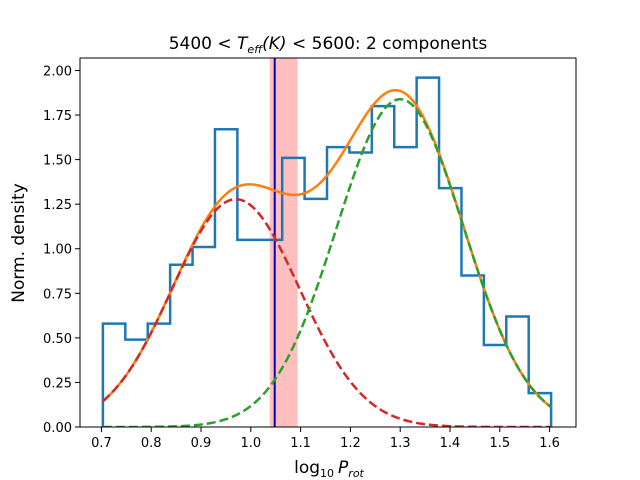 The height and width of the screenshot is (480, 640). I want to click on y-tick-label: 0.25, so click(57, 383).